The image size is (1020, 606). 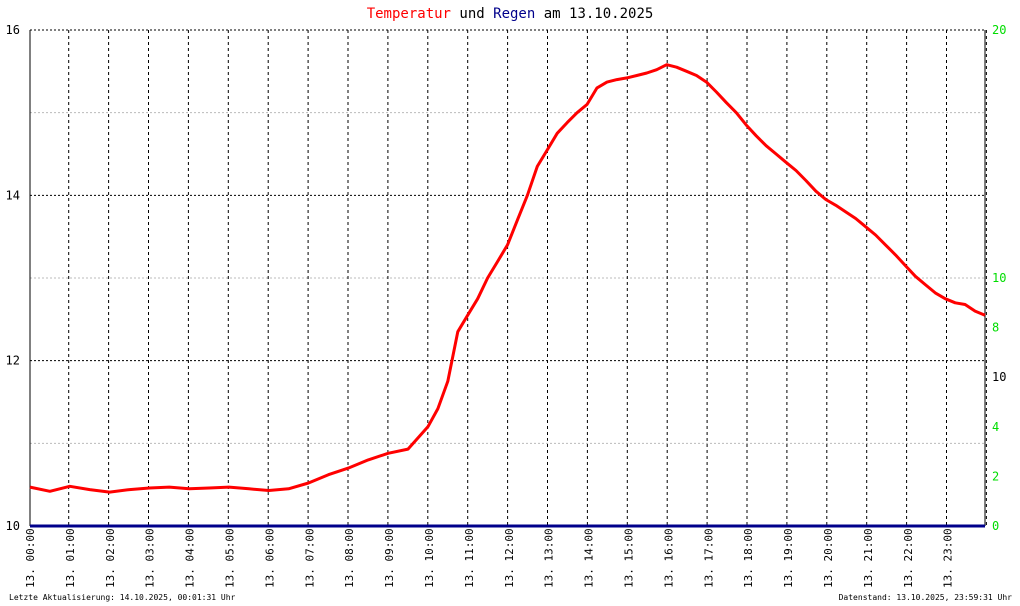 I want to click on x-tick-label: 13. 07:00, so click(x=309, y=558).